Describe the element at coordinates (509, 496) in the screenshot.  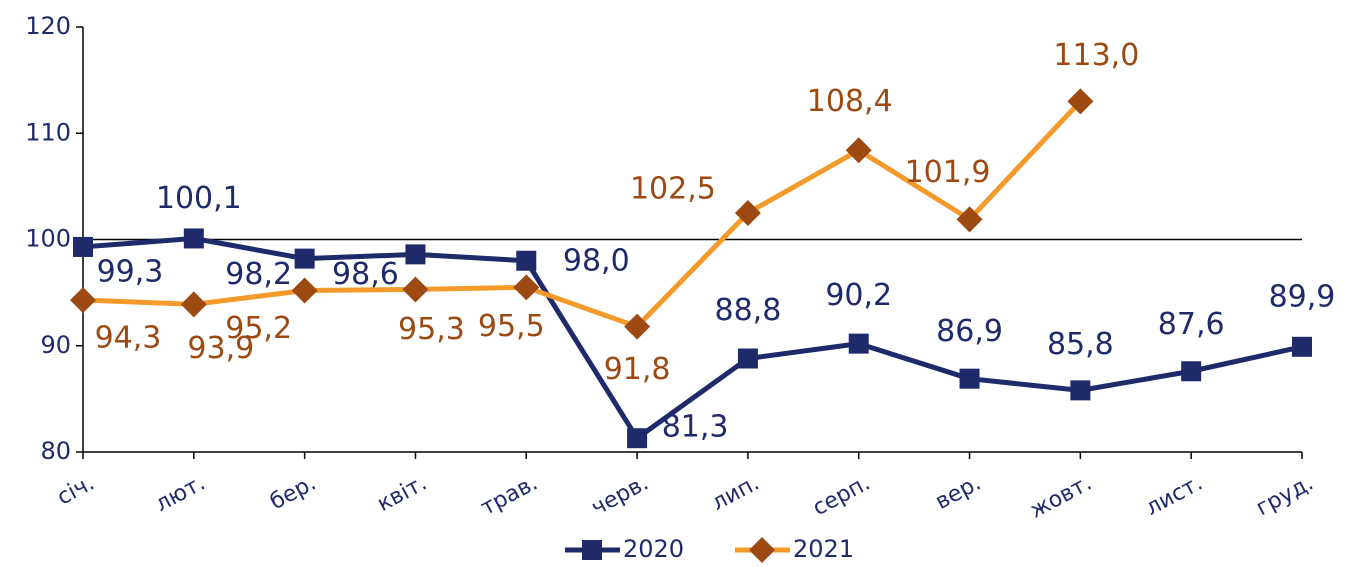
I see `x-tick-label: трав.` at that location.